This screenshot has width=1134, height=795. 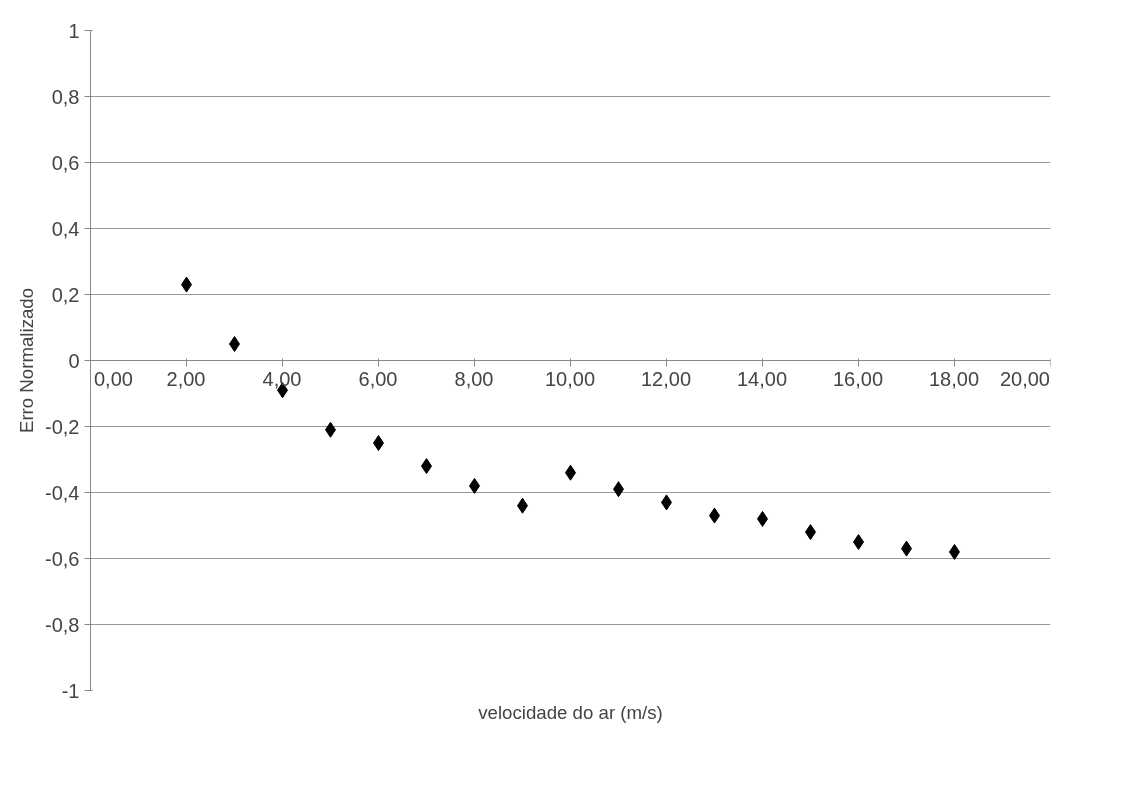 I want to click on y-axis-title: Erro Normalizado, so click(x=27, y=360).